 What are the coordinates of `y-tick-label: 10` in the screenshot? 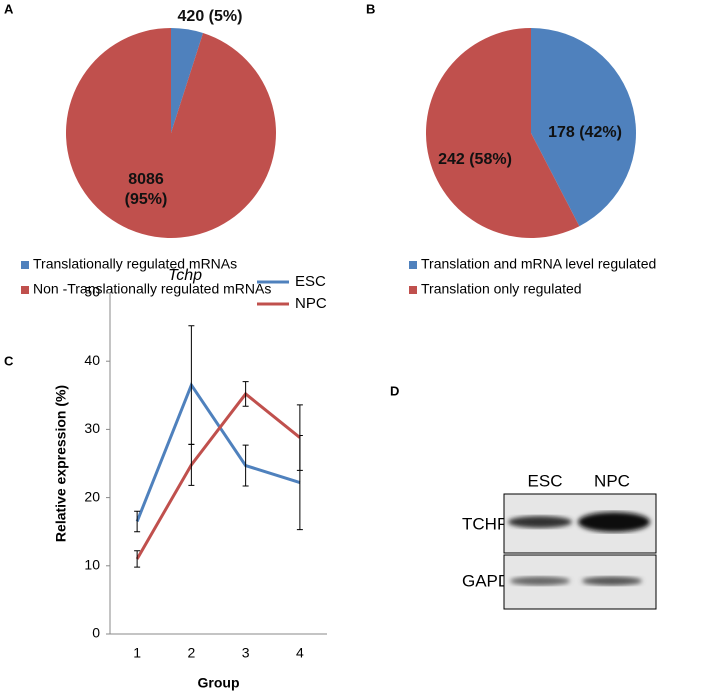 It's located at (92, 565).